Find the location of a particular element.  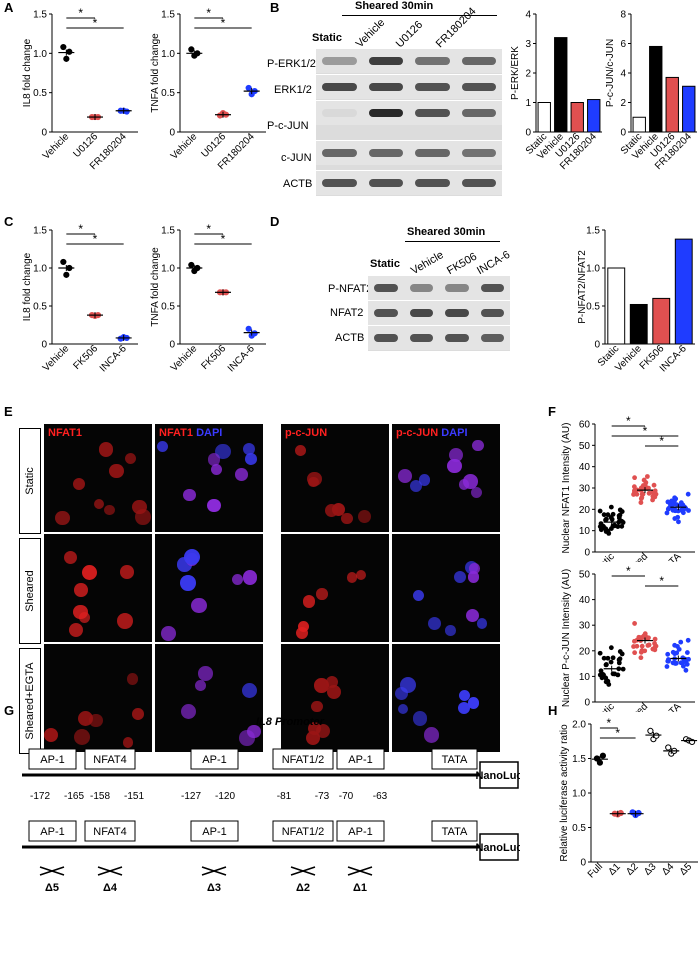

element-label: NFAT1/2 is located at coordinates (303, 760).